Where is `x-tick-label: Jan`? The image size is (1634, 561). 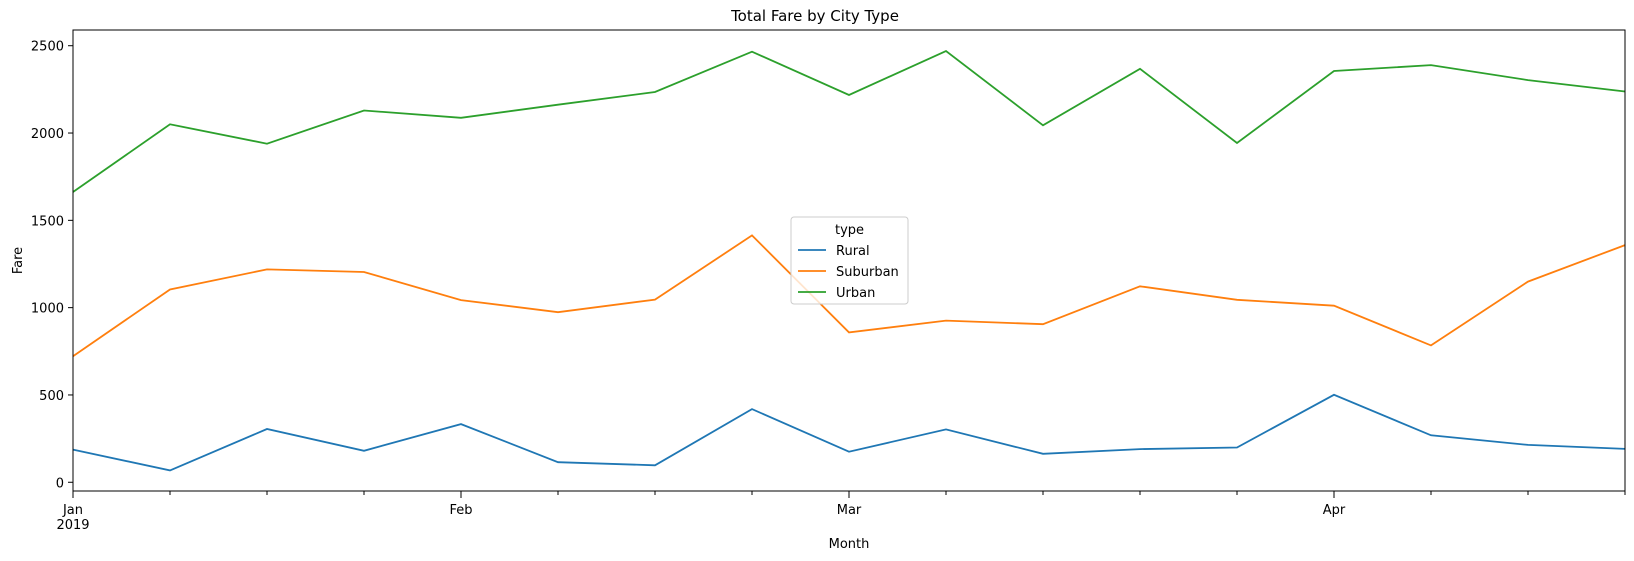
x-tick-label: Jan is located at coordinates (72, 510).